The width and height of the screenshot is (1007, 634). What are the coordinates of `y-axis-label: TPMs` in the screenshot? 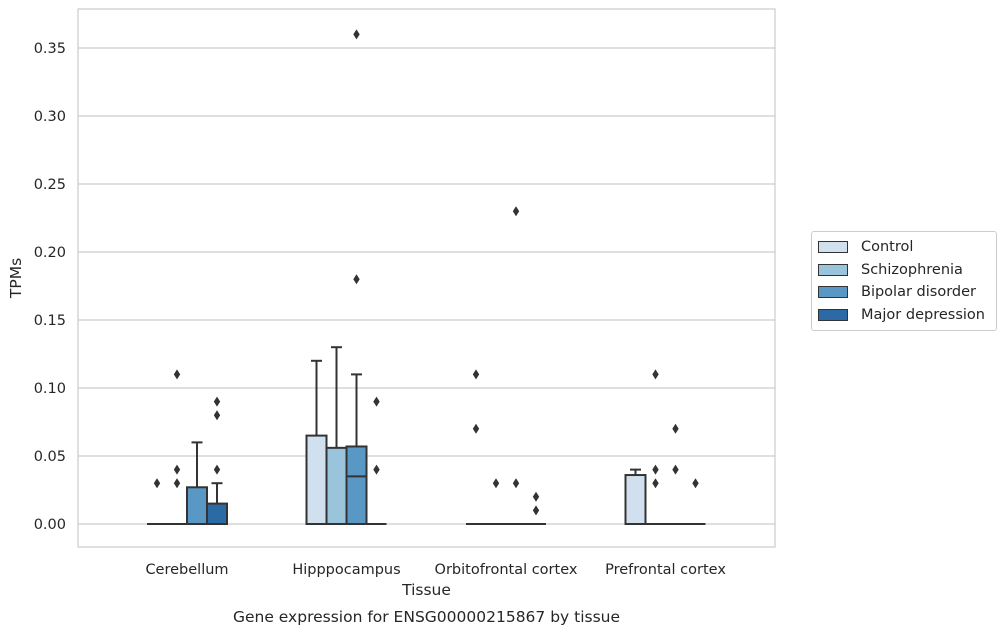 It's located at (16, 278).